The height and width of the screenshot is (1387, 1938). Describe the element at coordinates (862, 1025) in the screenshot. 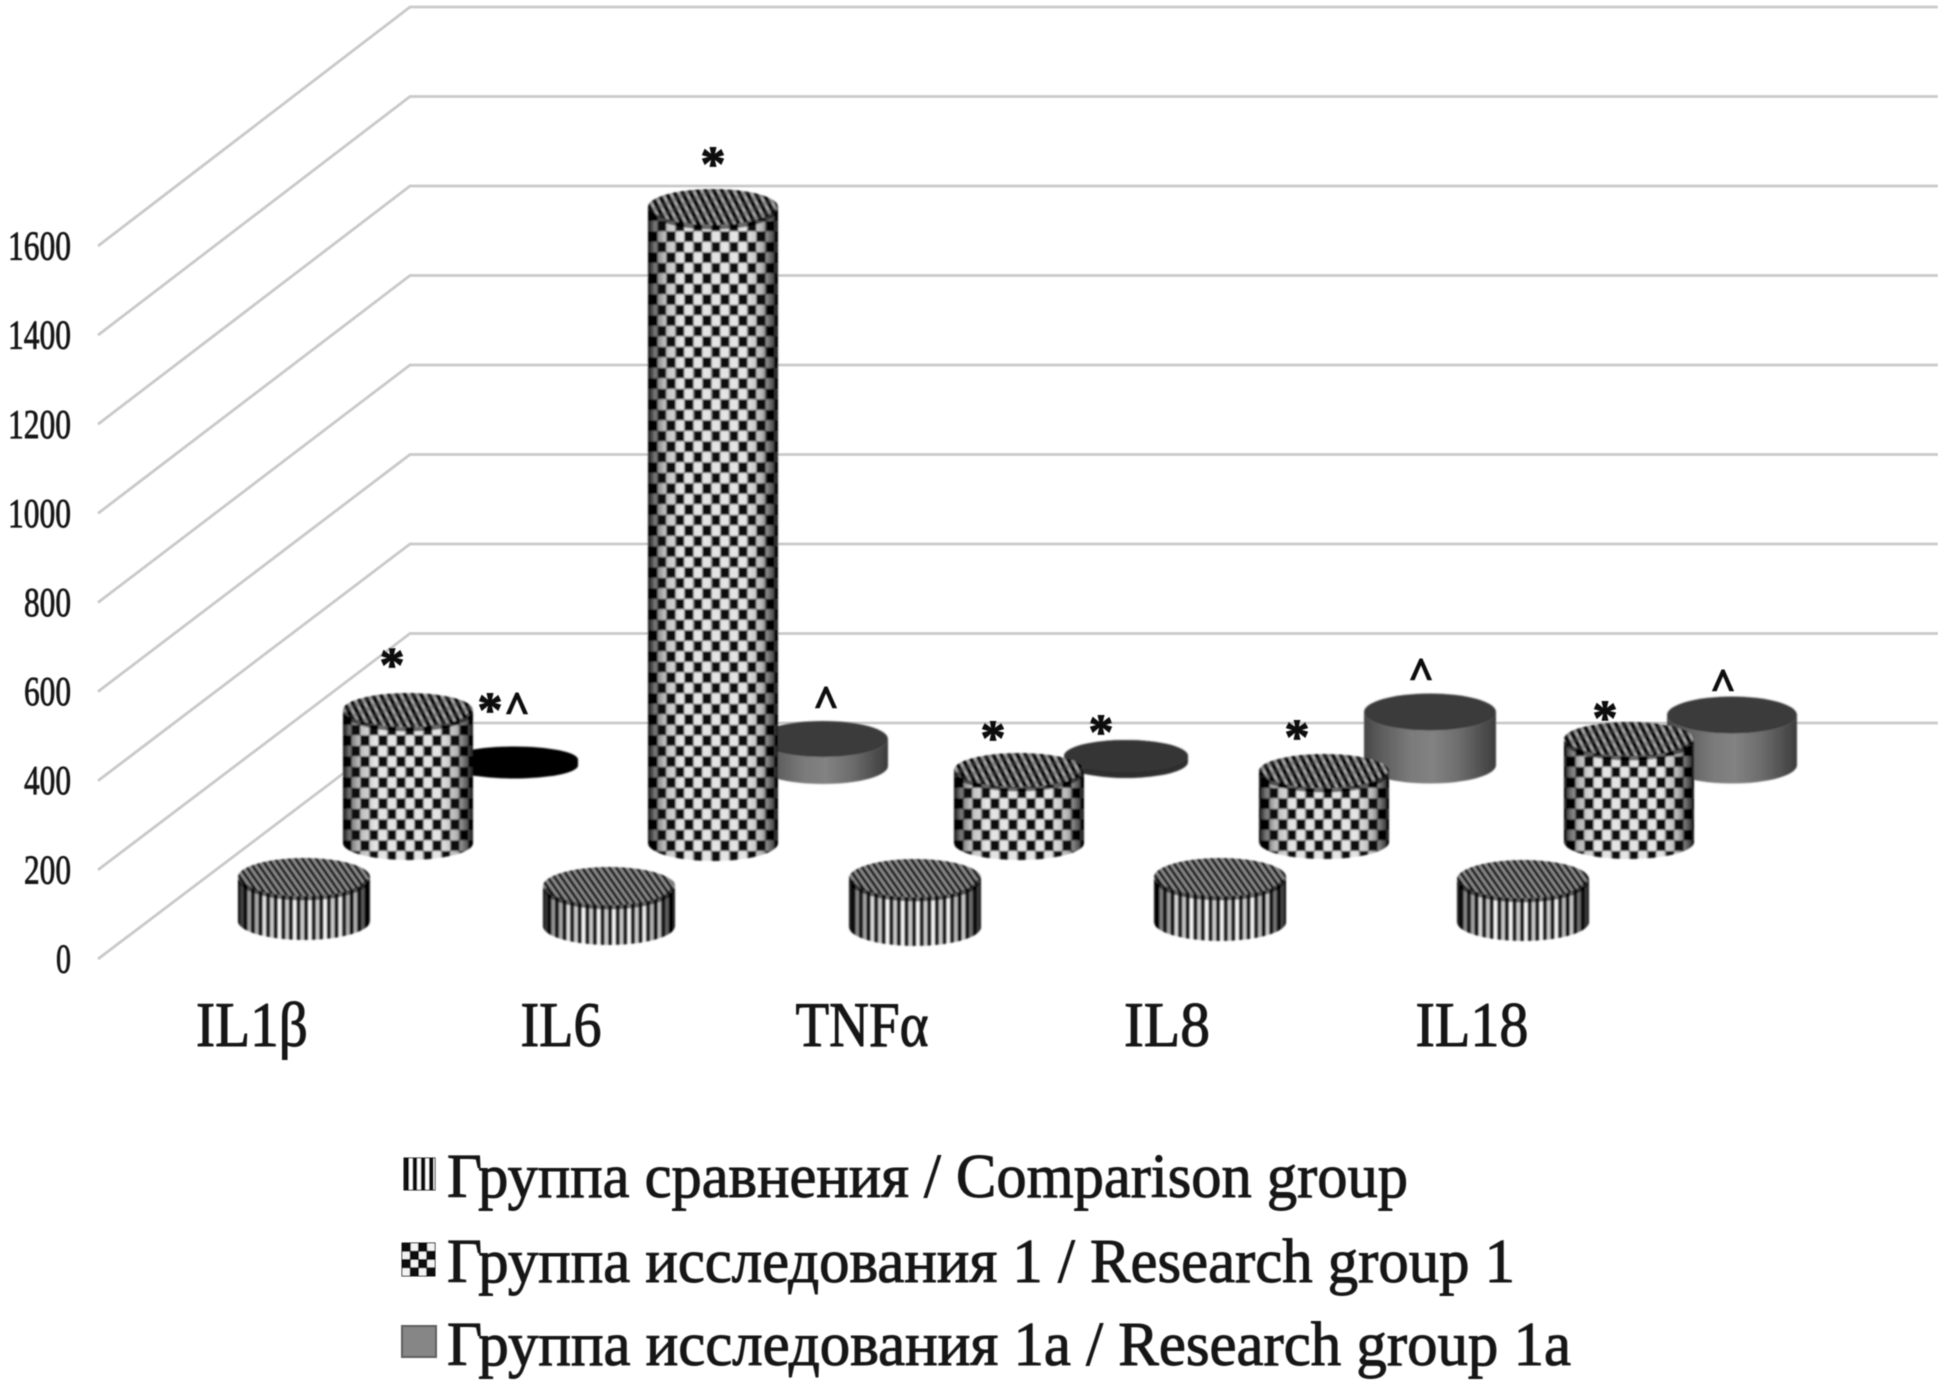

I see `svg-text: TNFα` at that location.